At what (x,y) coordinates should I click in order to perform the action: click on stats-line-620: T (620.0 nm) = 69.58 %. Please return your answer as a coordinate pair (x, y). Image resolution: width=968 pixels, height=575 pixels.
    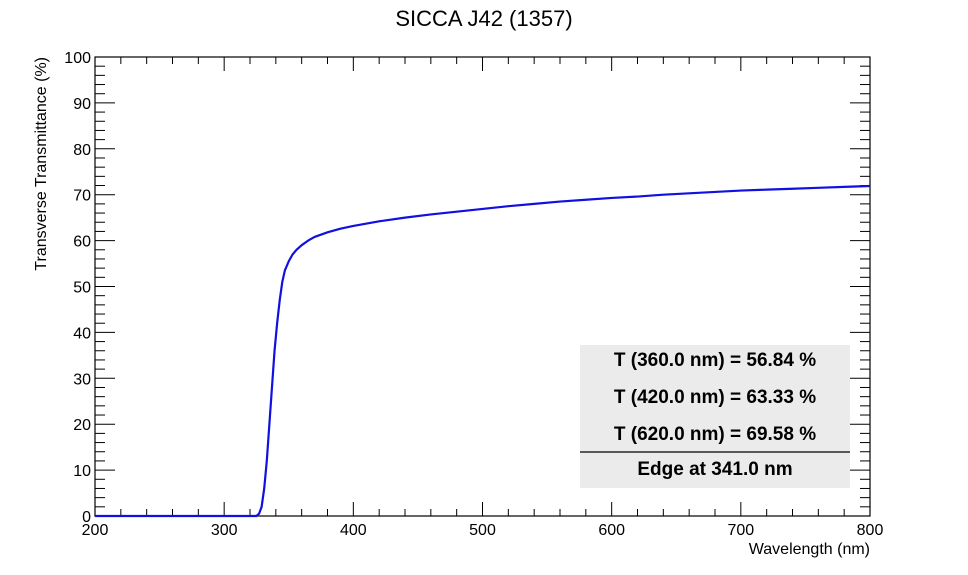
    Looking at the image, I should click on (715, 434).